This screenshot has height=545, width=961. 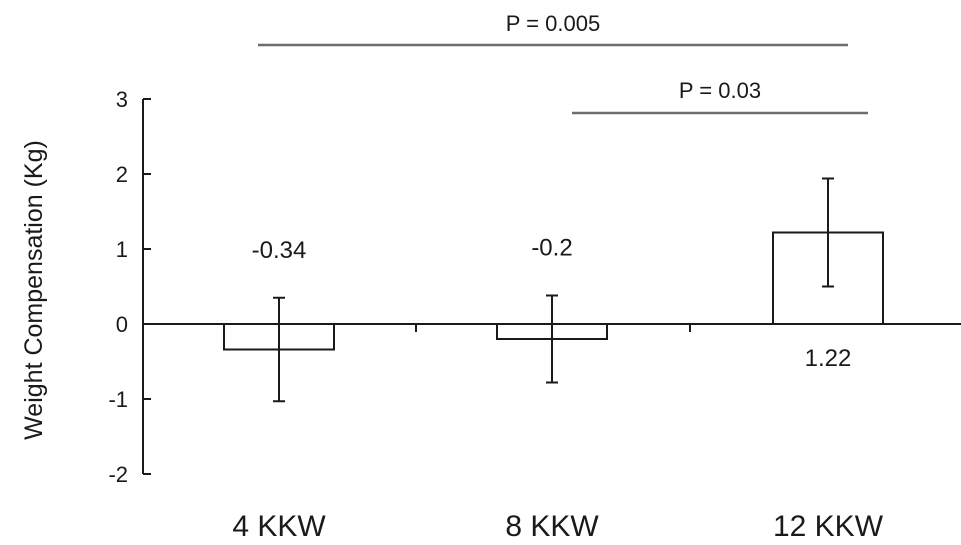 What do you see at coordinates (279, 250) in the screenshot?
I see `data-label: -0.34` at bounding box center [279, 250].